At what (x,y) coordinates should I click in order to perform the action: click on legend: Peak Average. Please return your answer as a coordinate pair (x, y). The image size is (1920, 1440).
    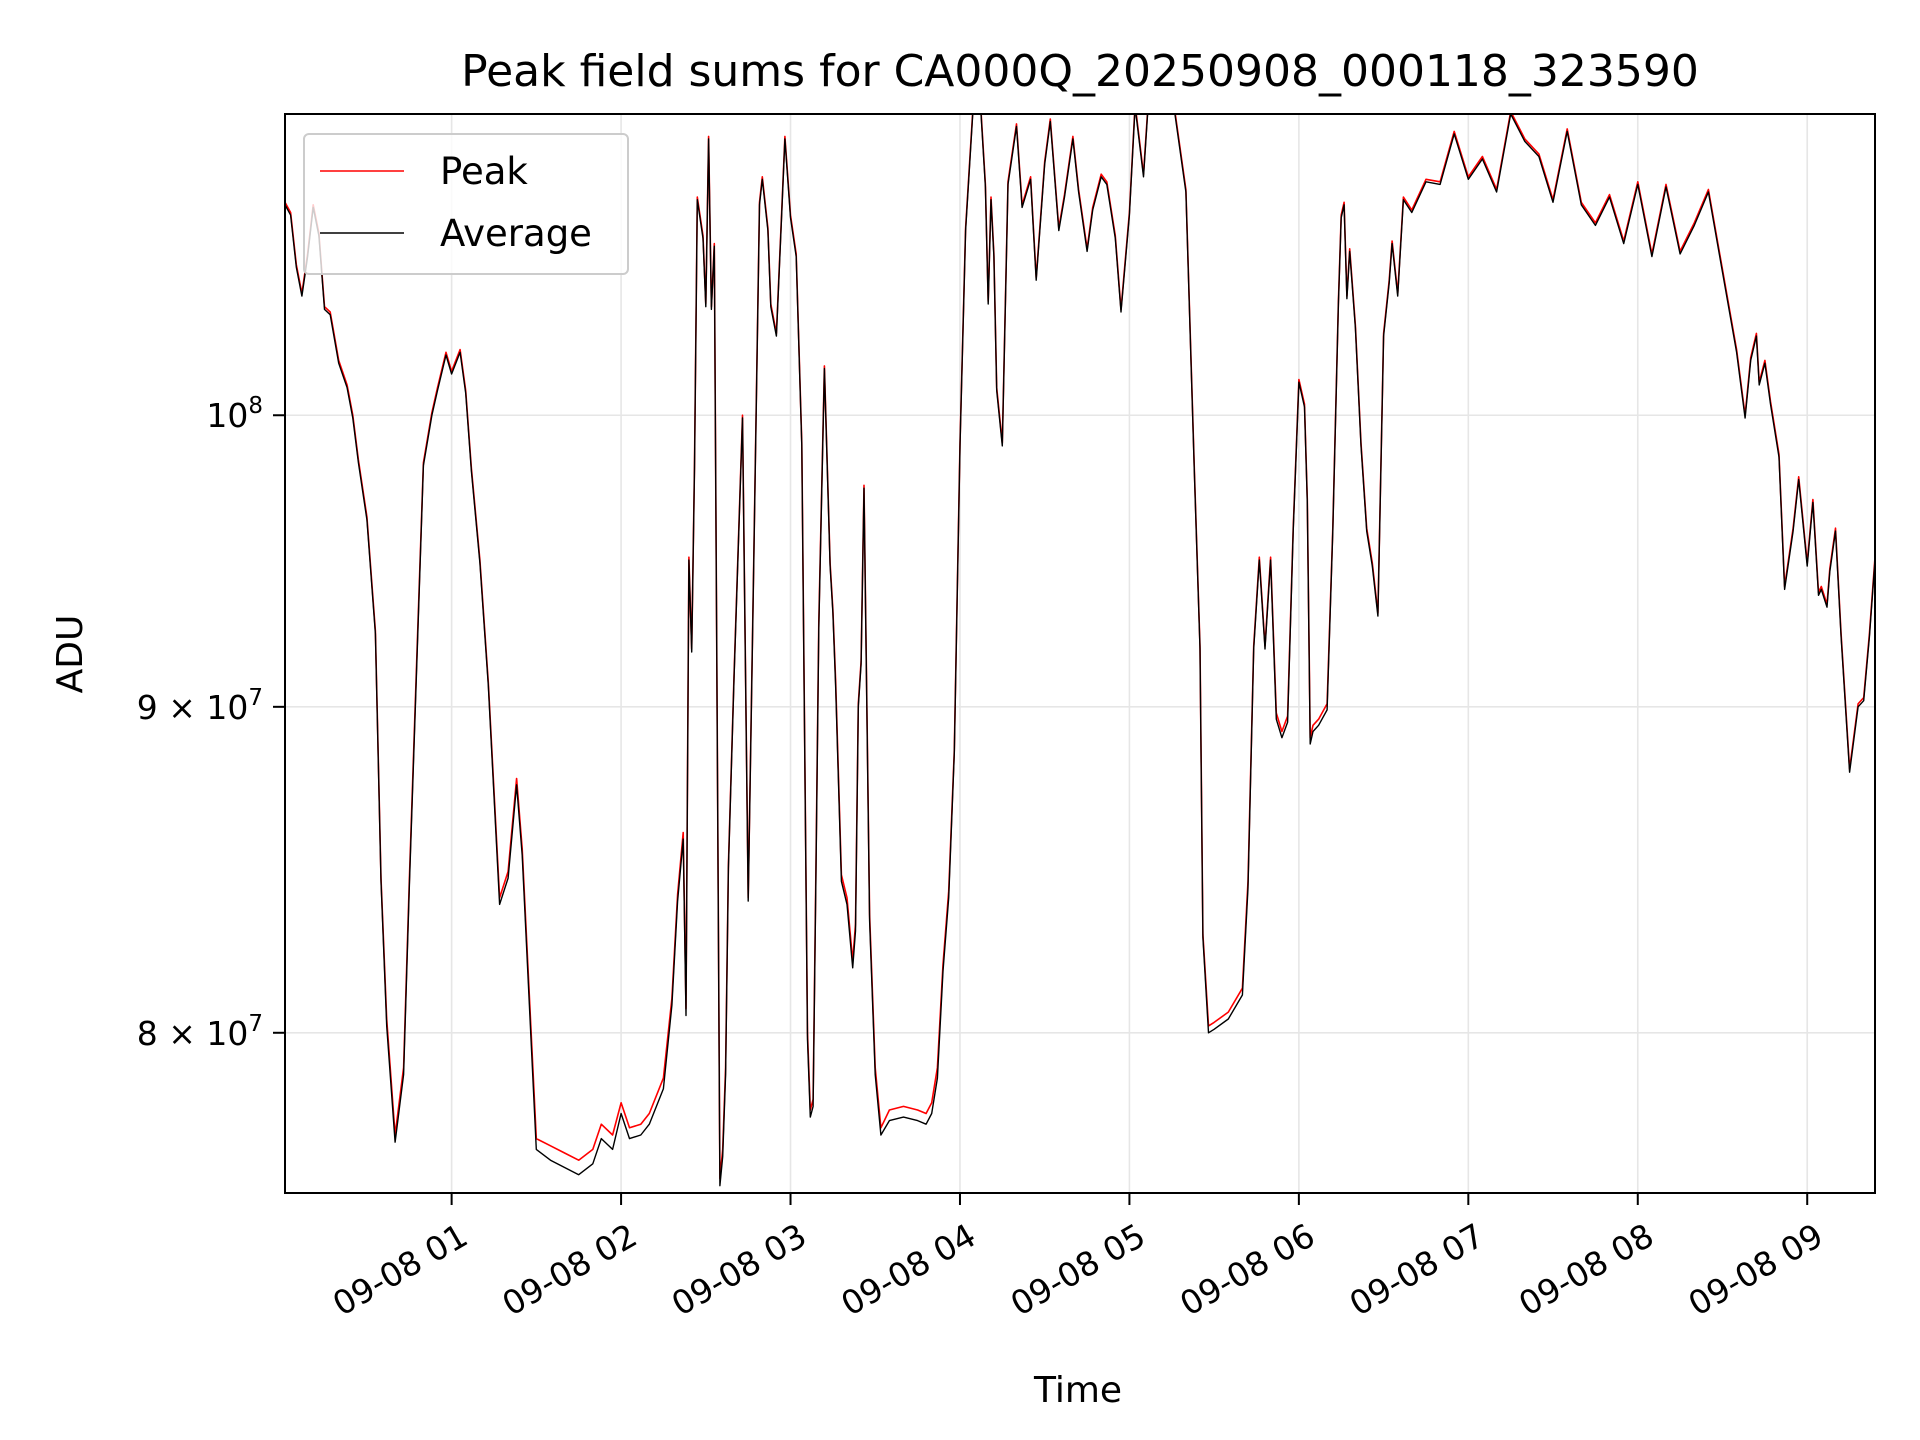
    Looking at the image, I should click on (466, 204).